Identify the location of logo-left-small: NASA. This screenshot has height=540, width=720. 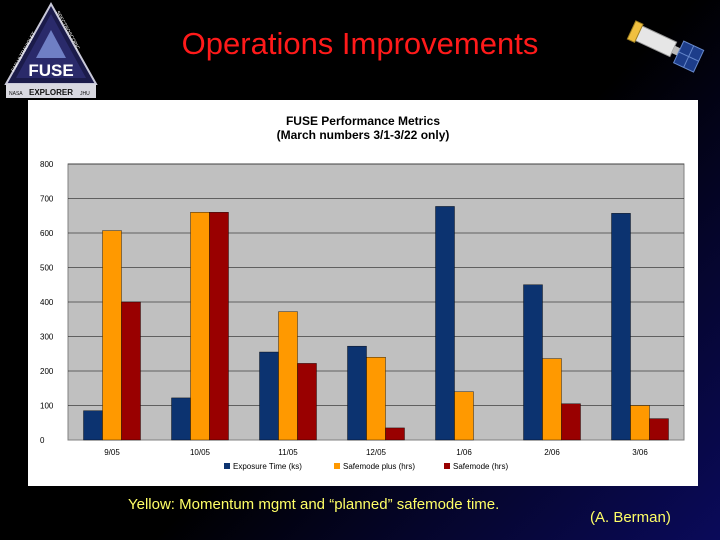
(16, 94).